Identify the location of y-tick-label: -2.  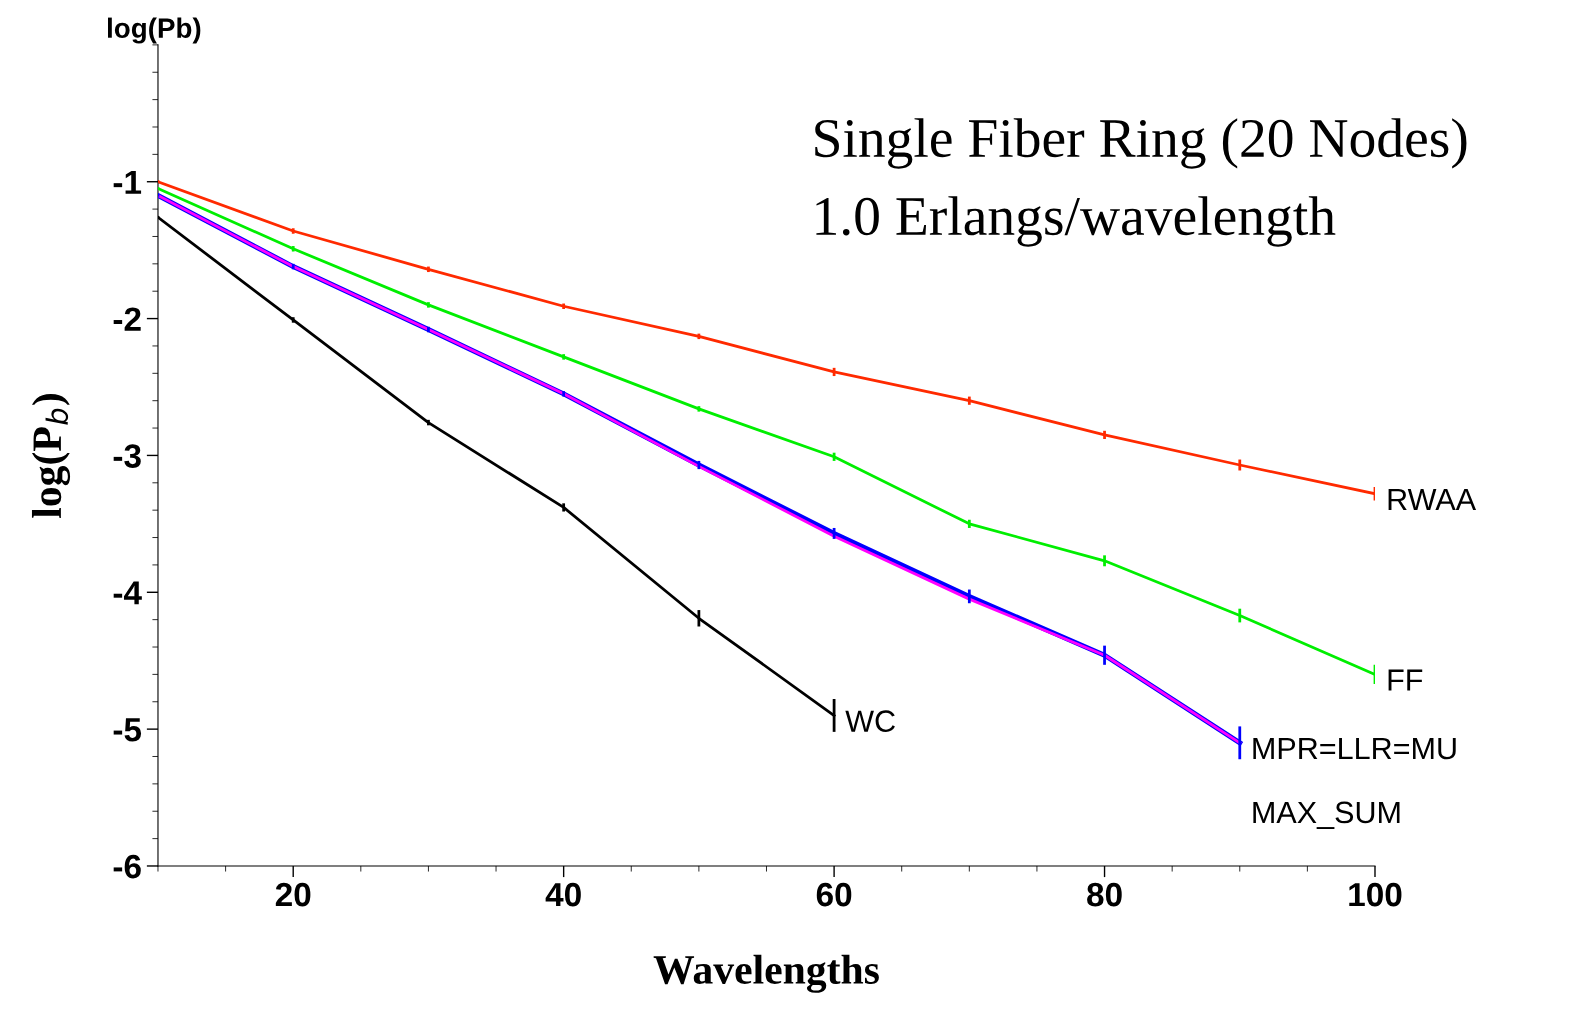
(127, 319).